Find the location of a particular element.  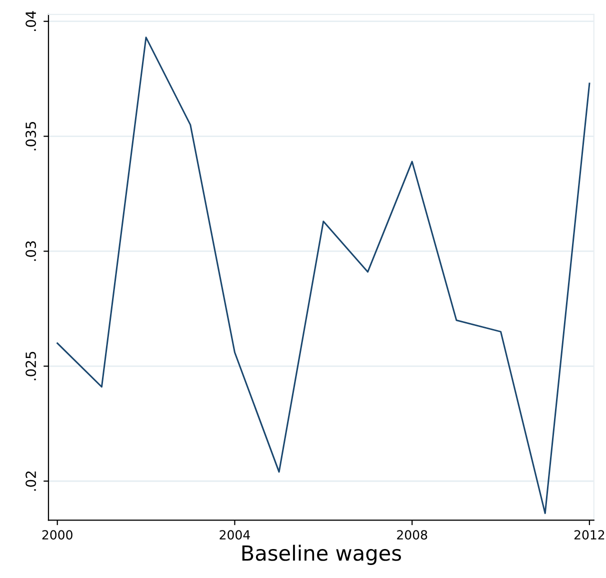

x-tick-label: 2004 is located at coordinates (235, 535).